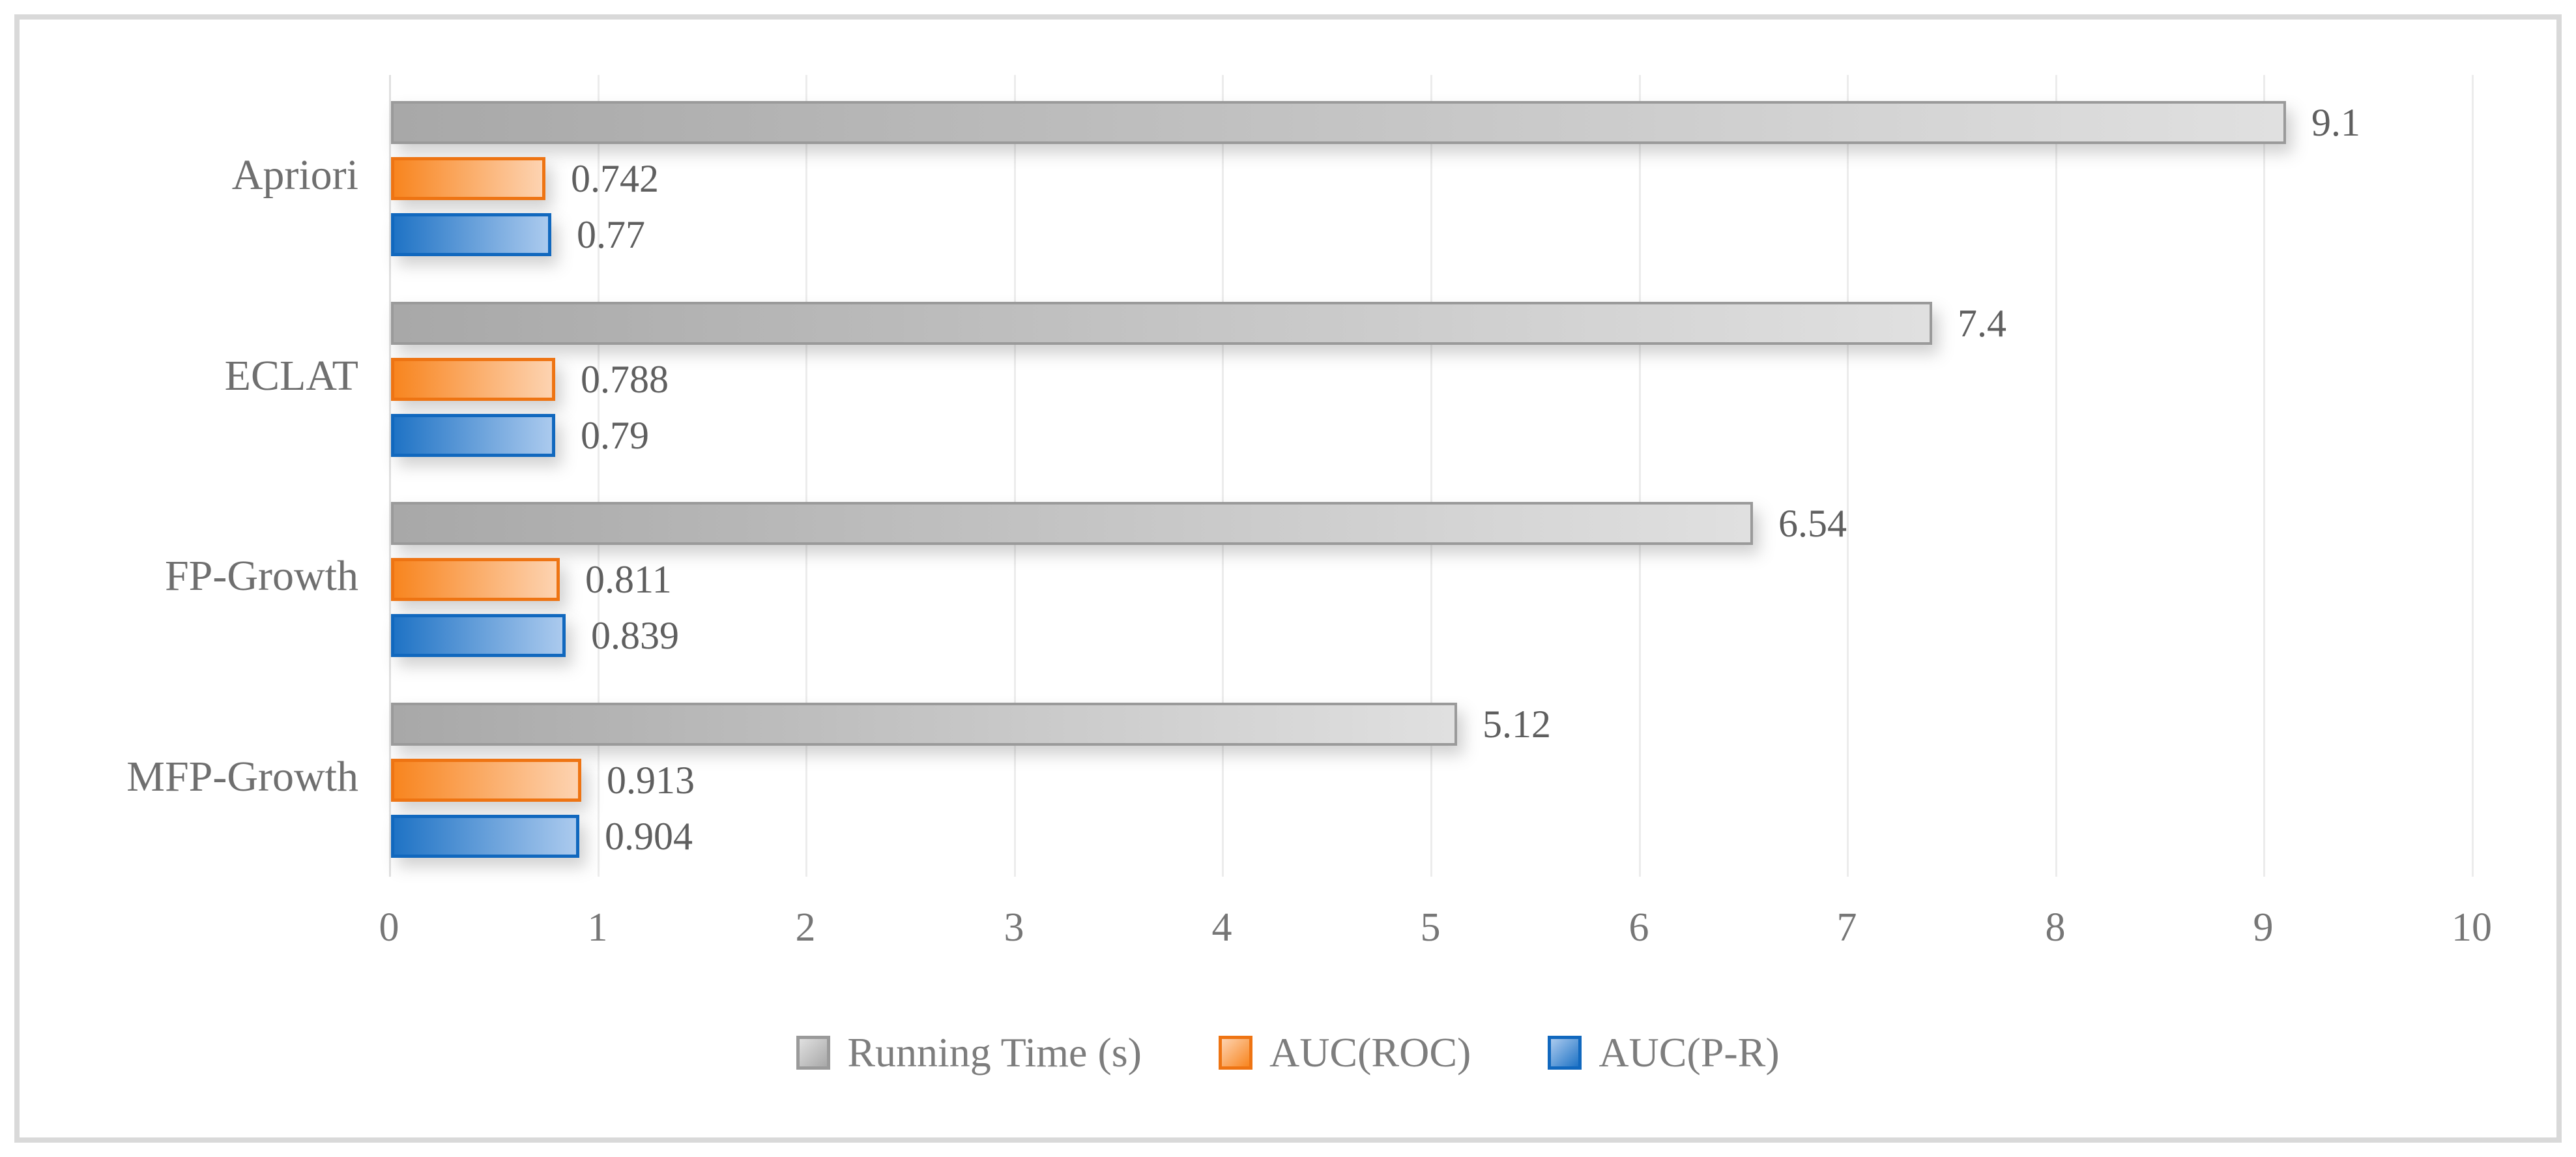 Image resolution: width=2576 pixels, height=1157 pixels. I want to click on bar-value-label: 0.77, so click(611, 234).